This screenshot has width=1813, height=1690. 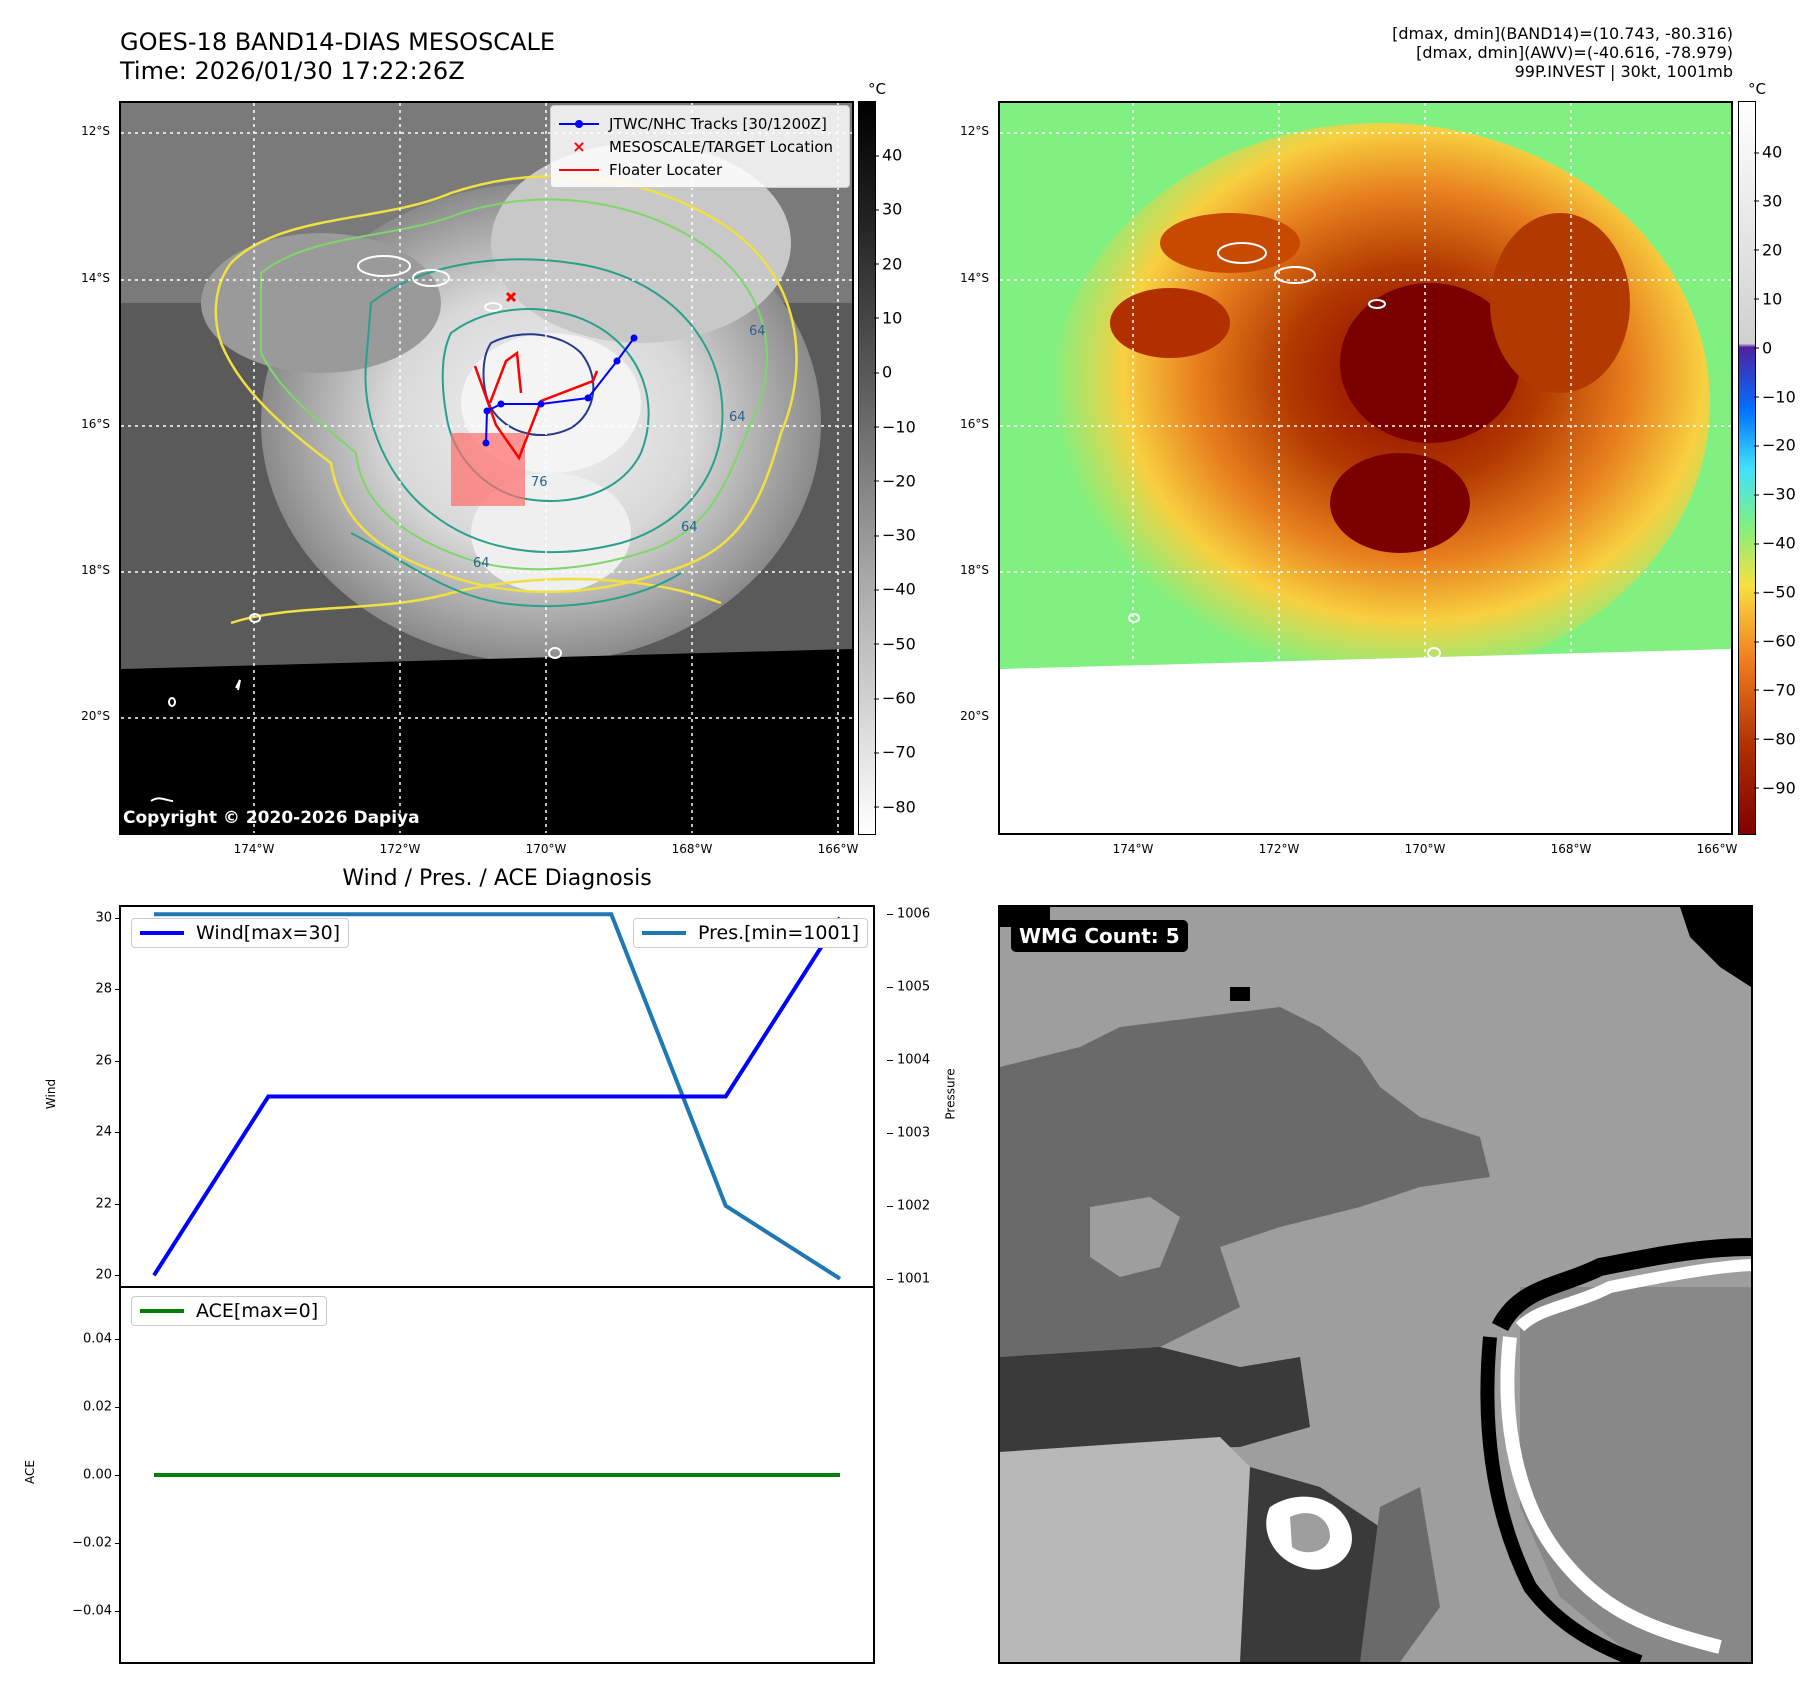 What do you see at coordinates (1775, 690) in the screenshot?
I see `colorbar-tick-label: −70` at bounding box center [1775, 690].